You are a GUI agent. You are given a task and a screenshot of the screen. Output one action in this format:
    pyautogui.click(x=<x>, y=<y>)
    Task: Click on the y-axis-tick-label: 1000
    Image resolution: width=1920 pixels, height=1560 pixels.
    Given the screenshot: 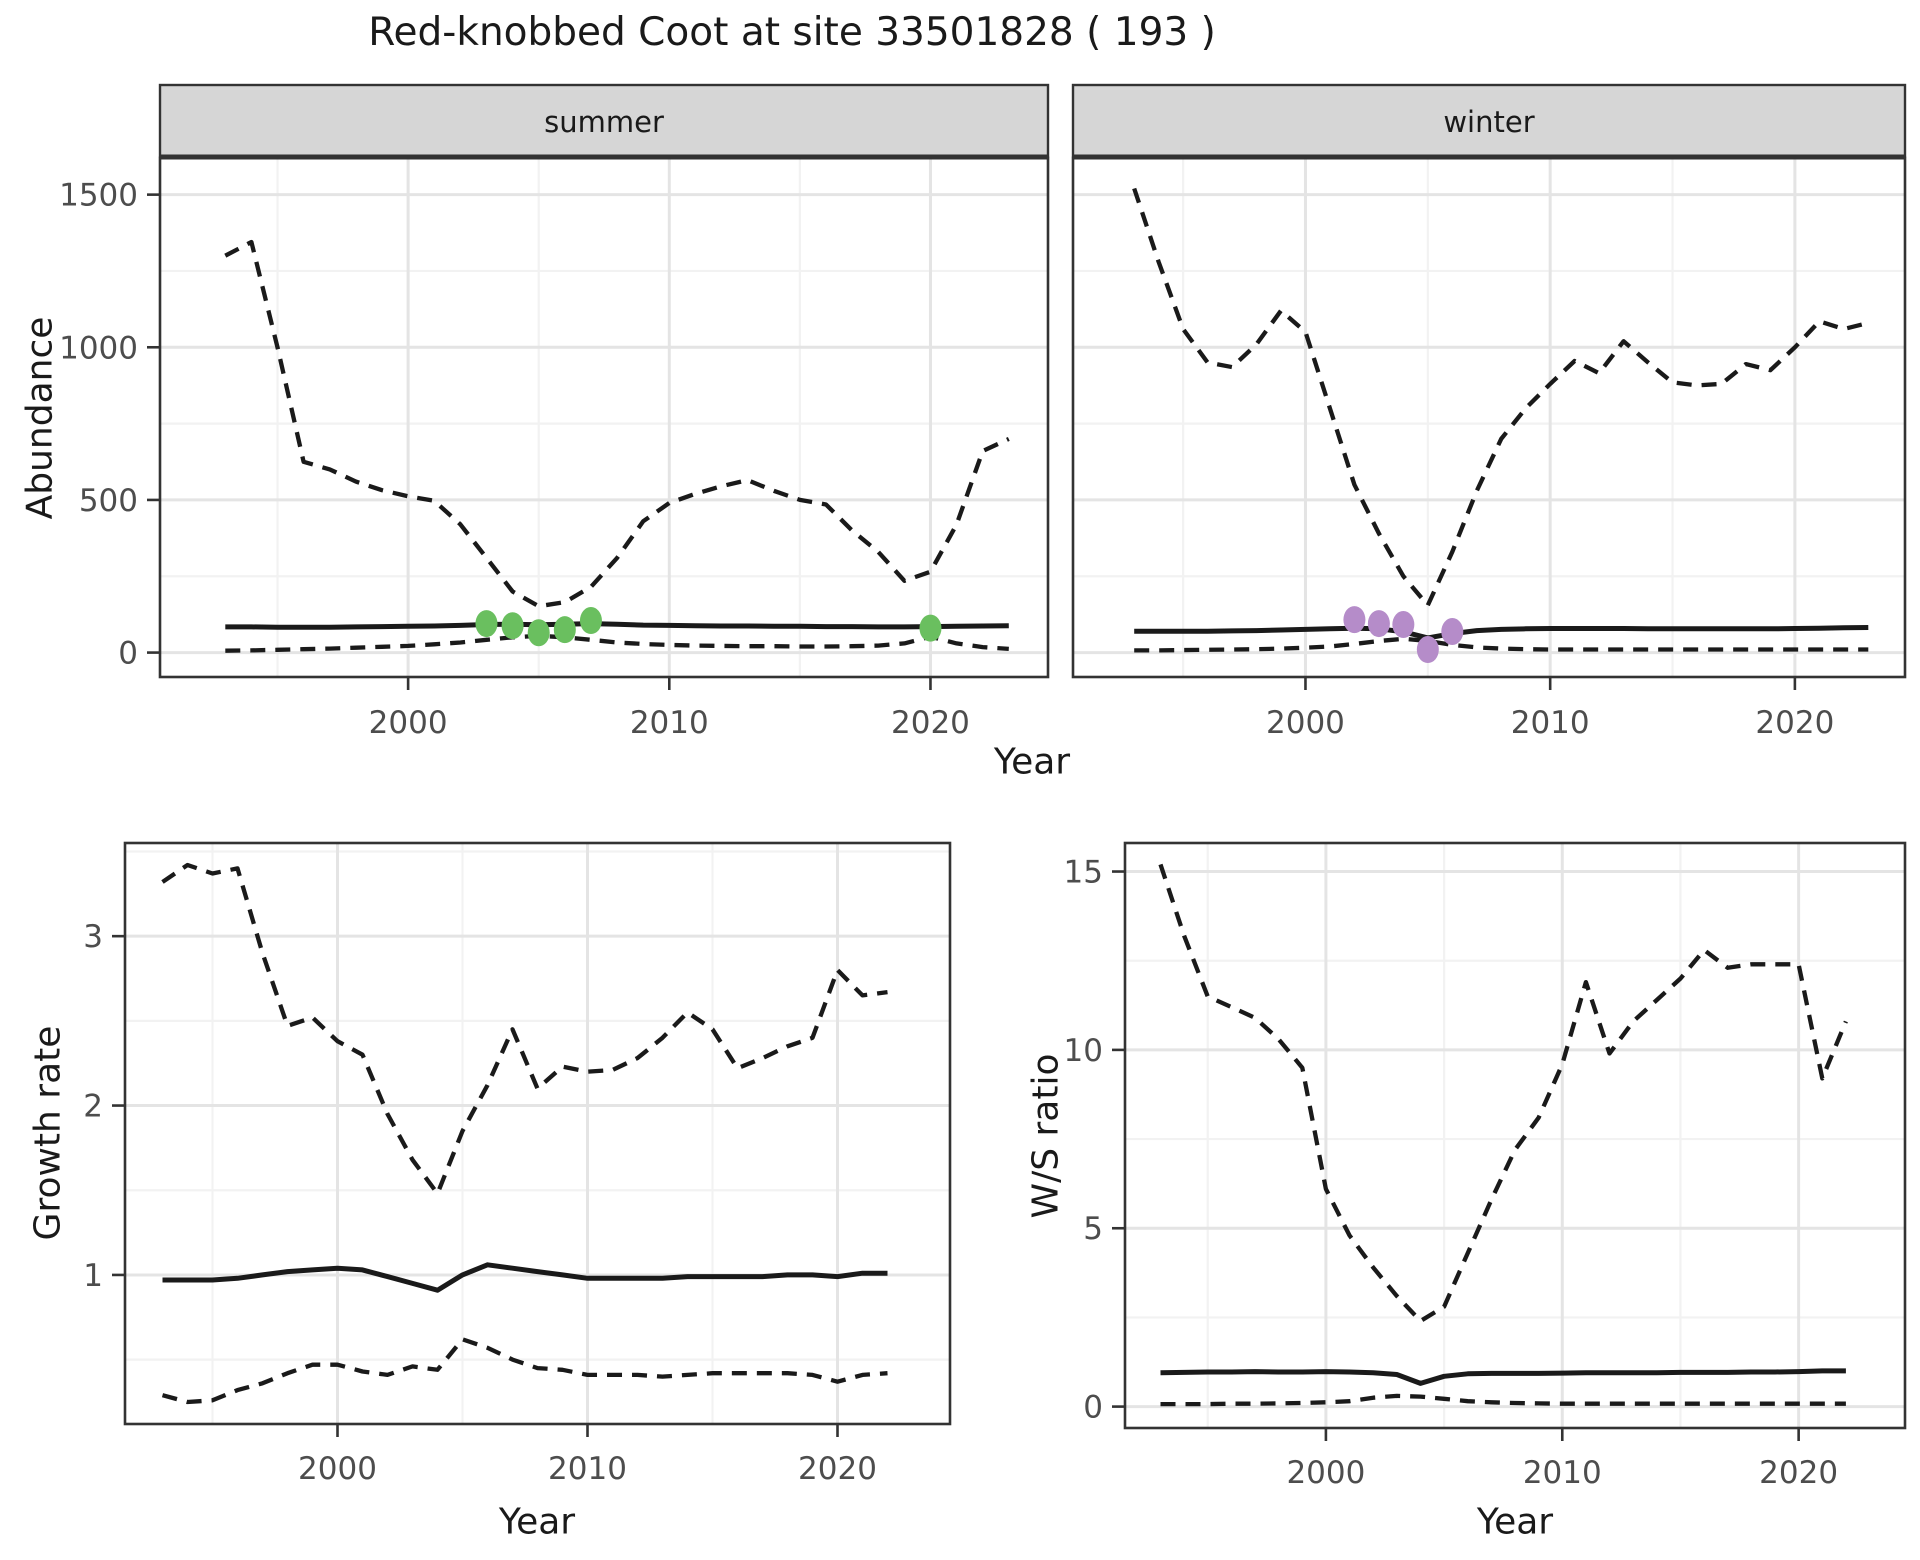 What is the action you would take?
    pyautogui.click(x=98, y=348)
    